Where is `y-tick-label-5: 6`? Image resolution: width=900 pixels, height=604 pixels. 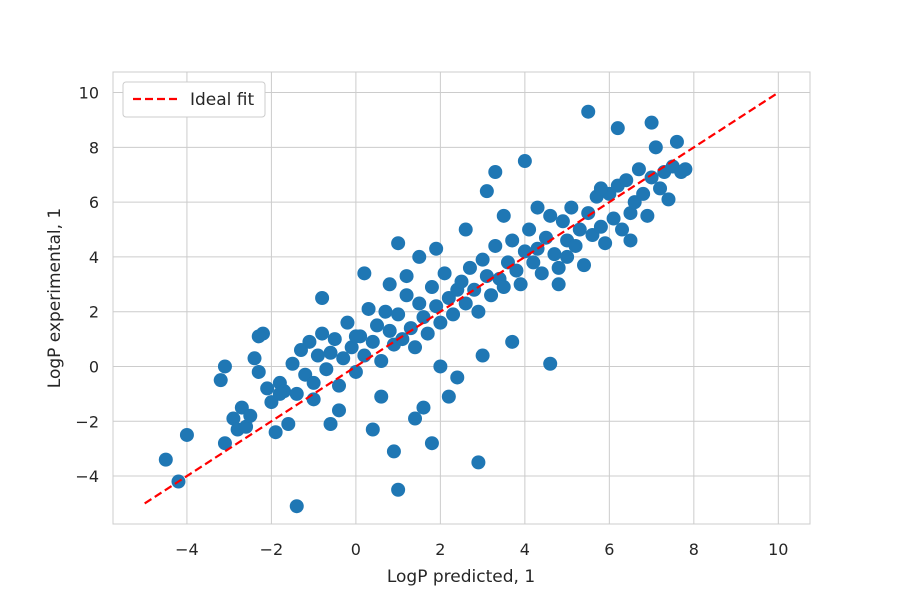 y-tick-label-5: 6 is located at coordinates (94, 202).